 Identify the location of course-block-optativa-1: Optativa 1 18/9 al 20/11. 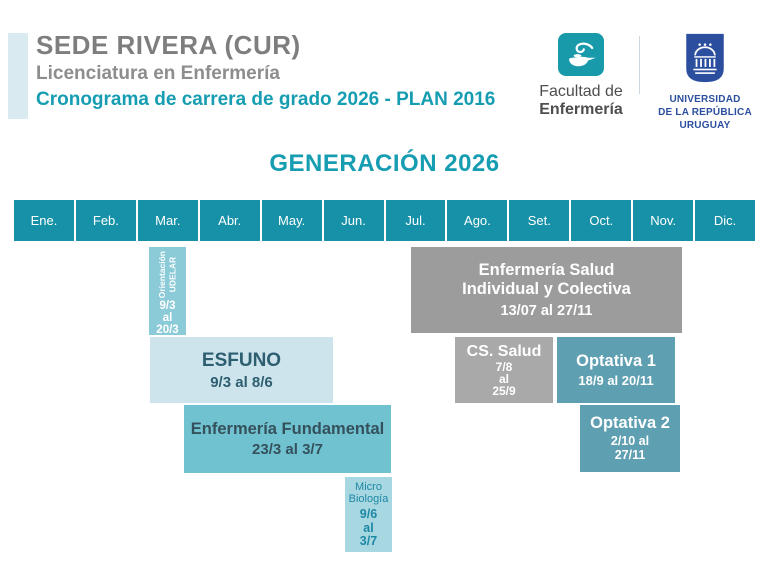
(616, 370).